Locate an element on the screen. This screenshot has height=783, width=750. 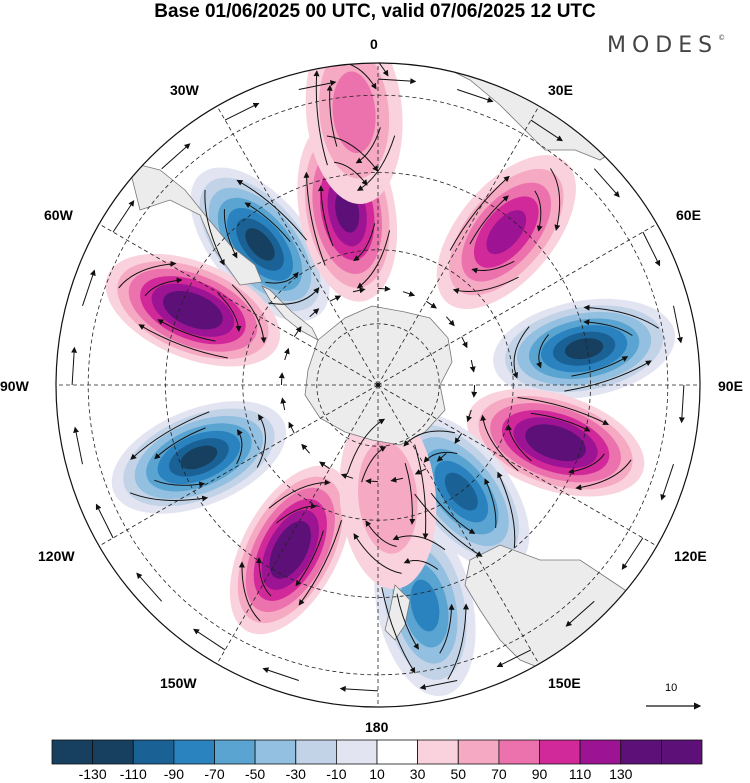
colorbar-tick-label: -50 is located at coordinates (255, 774).